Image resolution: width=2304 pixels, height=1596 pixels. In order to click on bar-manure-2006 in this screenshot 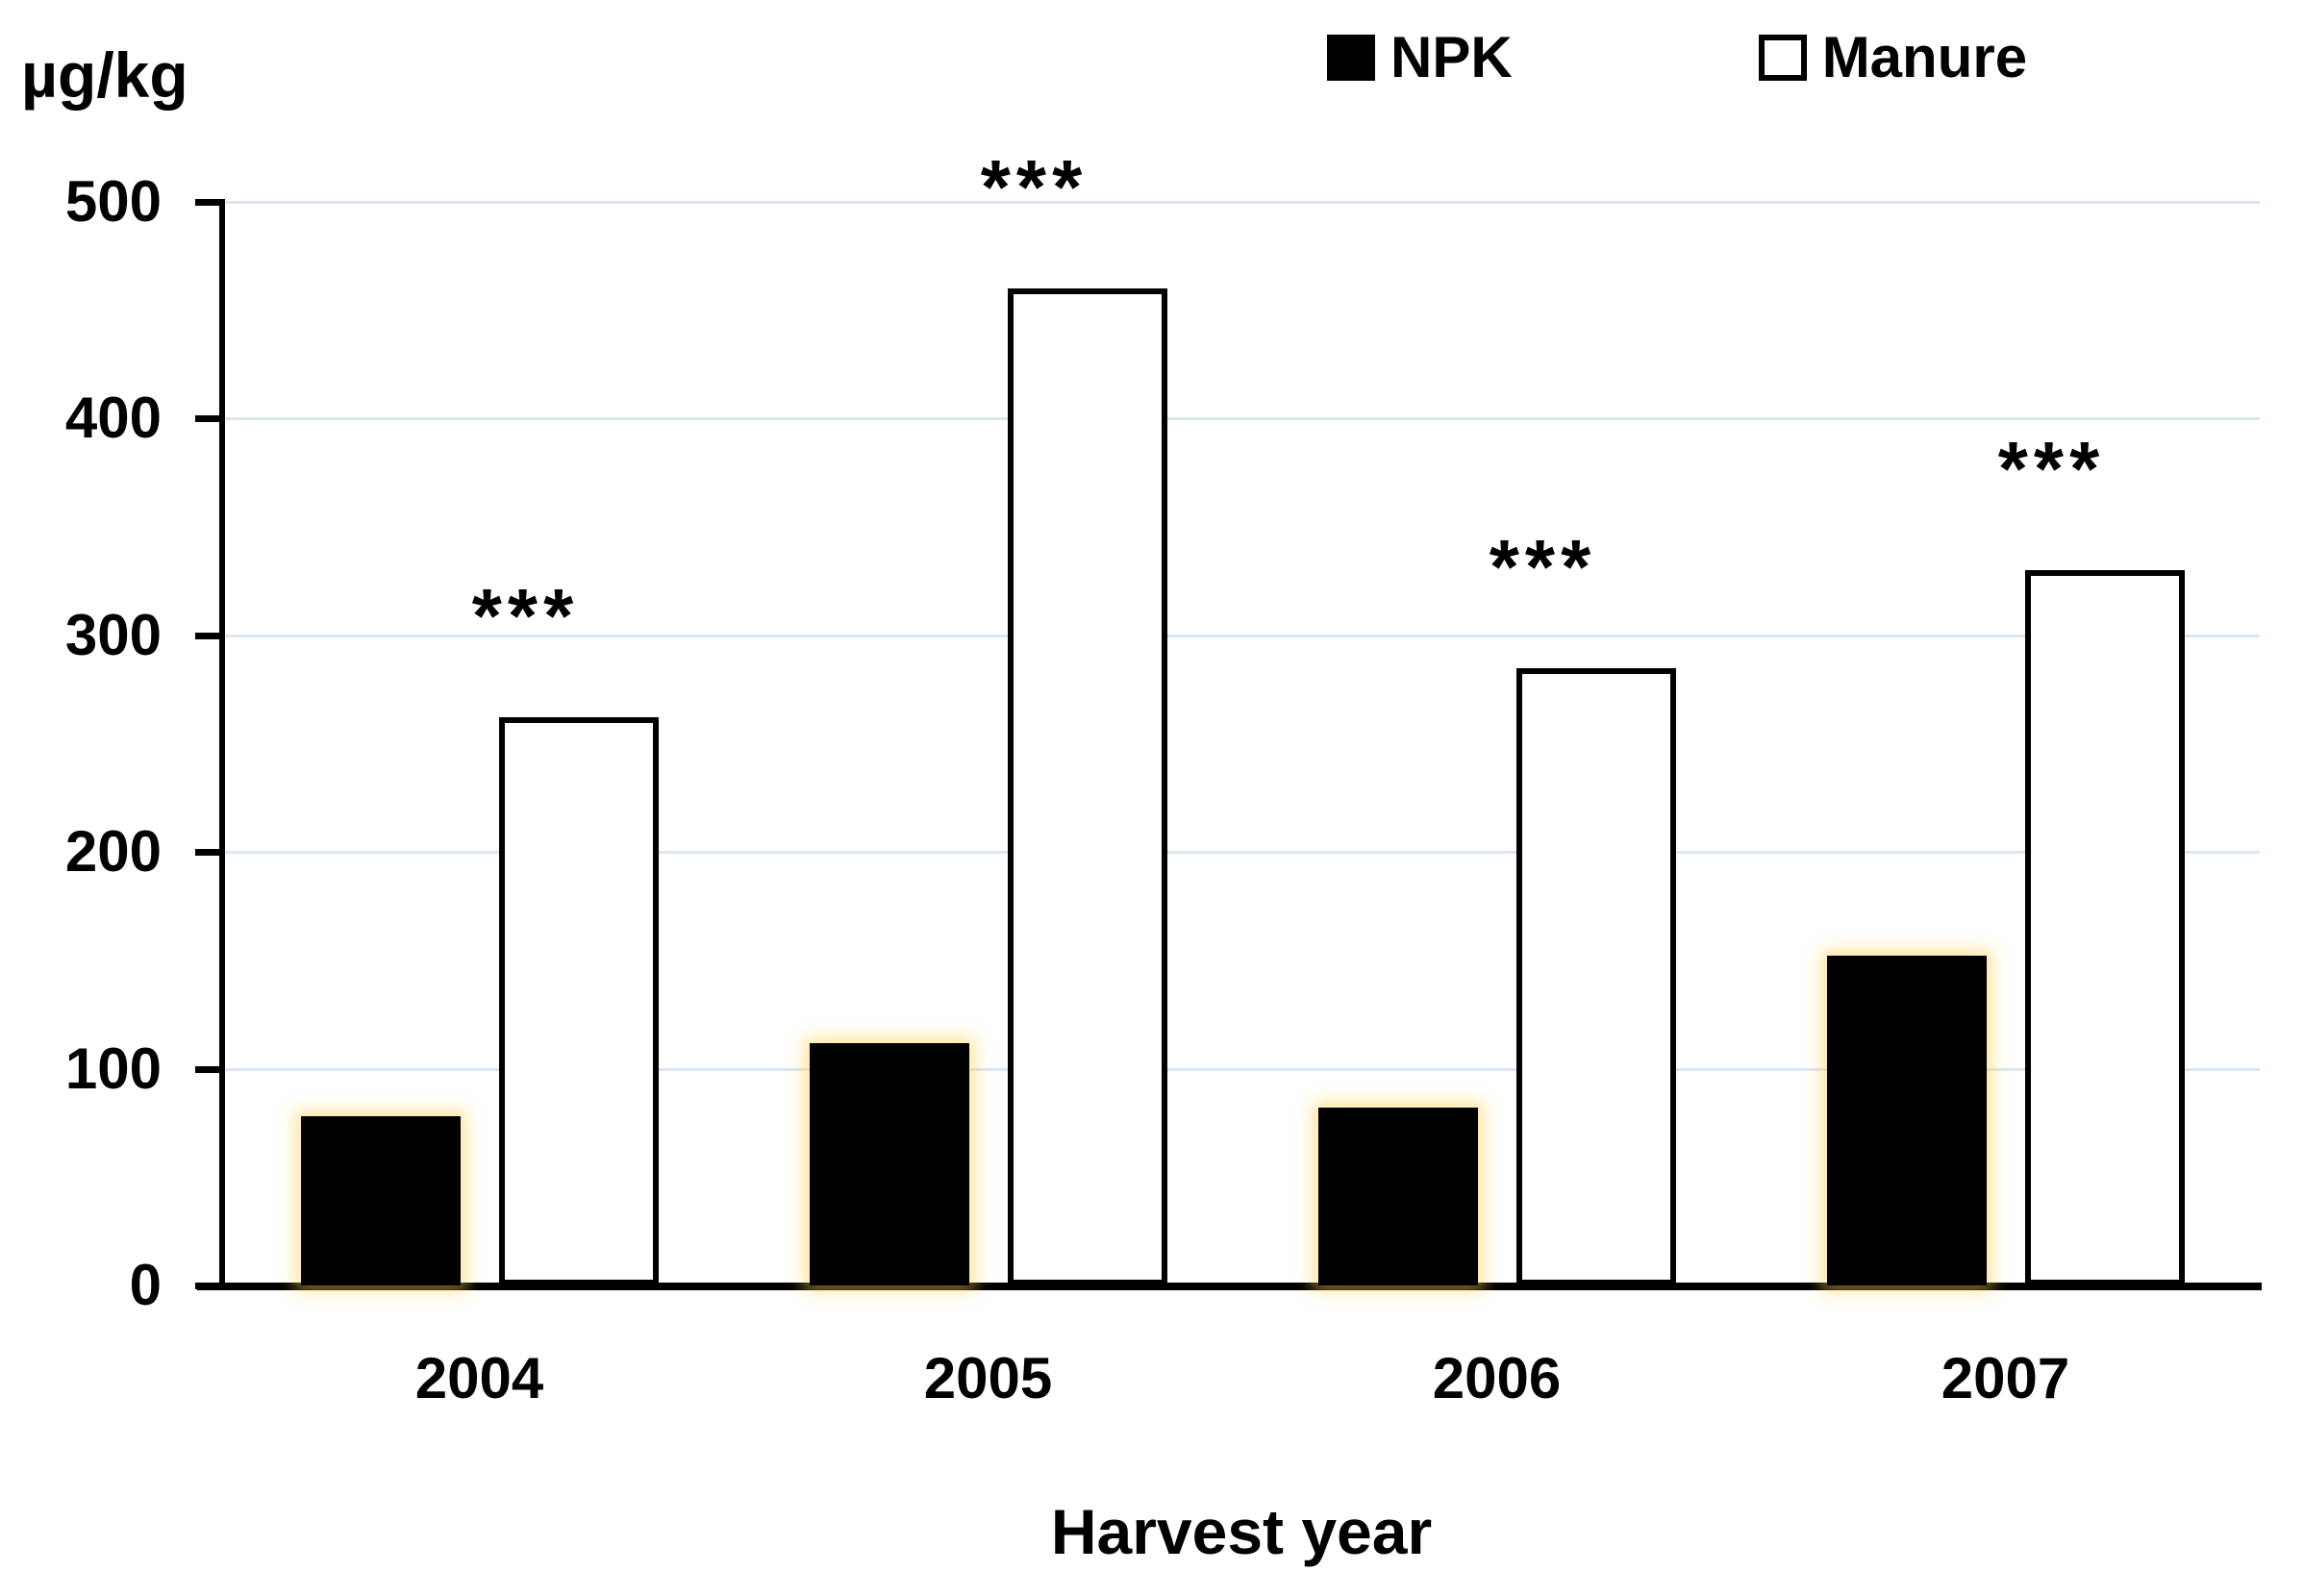, I will do `click(1595, 976)`.